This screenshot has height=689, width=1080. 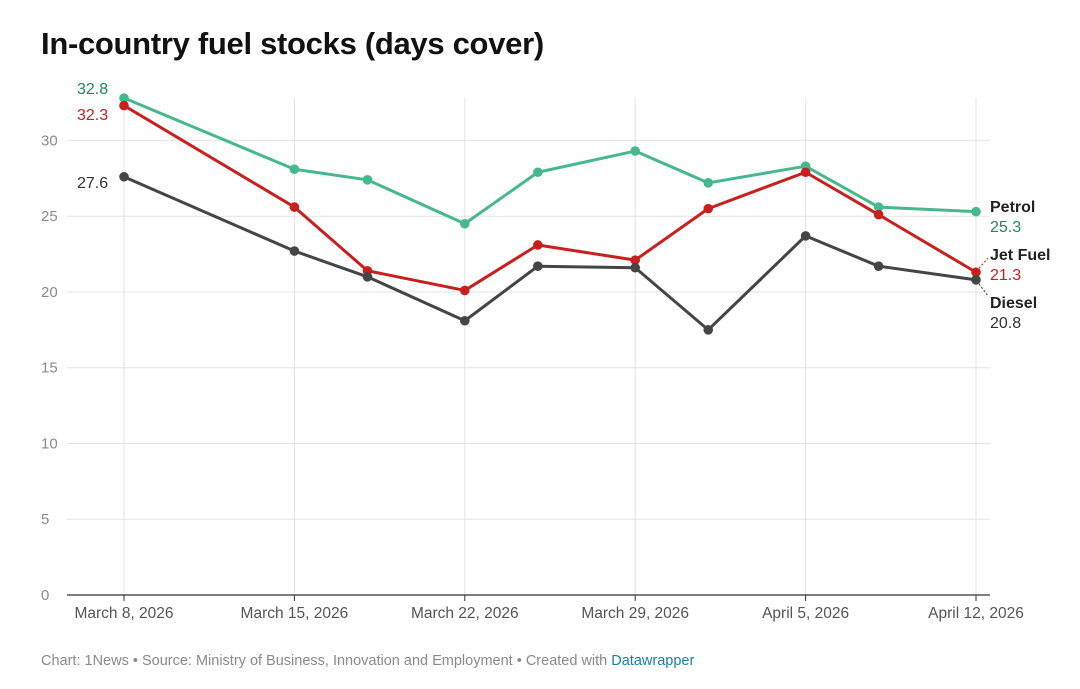 I want to click on petrol-line, so click(x=550, y=161).